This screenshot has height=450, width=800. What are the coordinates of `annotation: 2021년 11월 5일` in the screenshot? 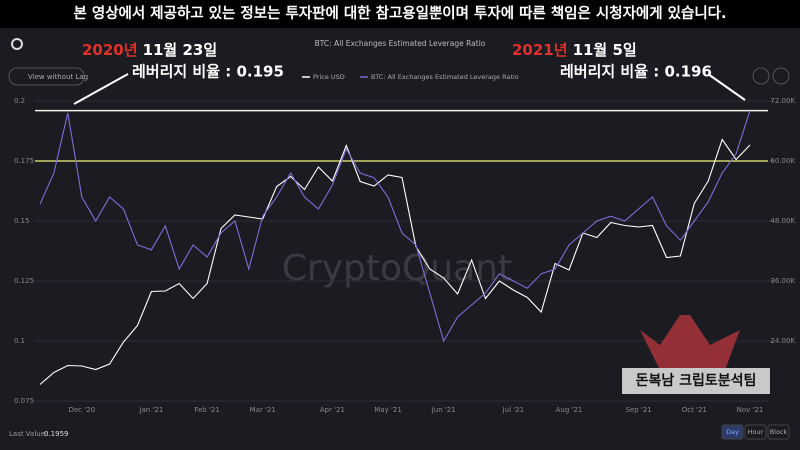 It's located at (574, 50).